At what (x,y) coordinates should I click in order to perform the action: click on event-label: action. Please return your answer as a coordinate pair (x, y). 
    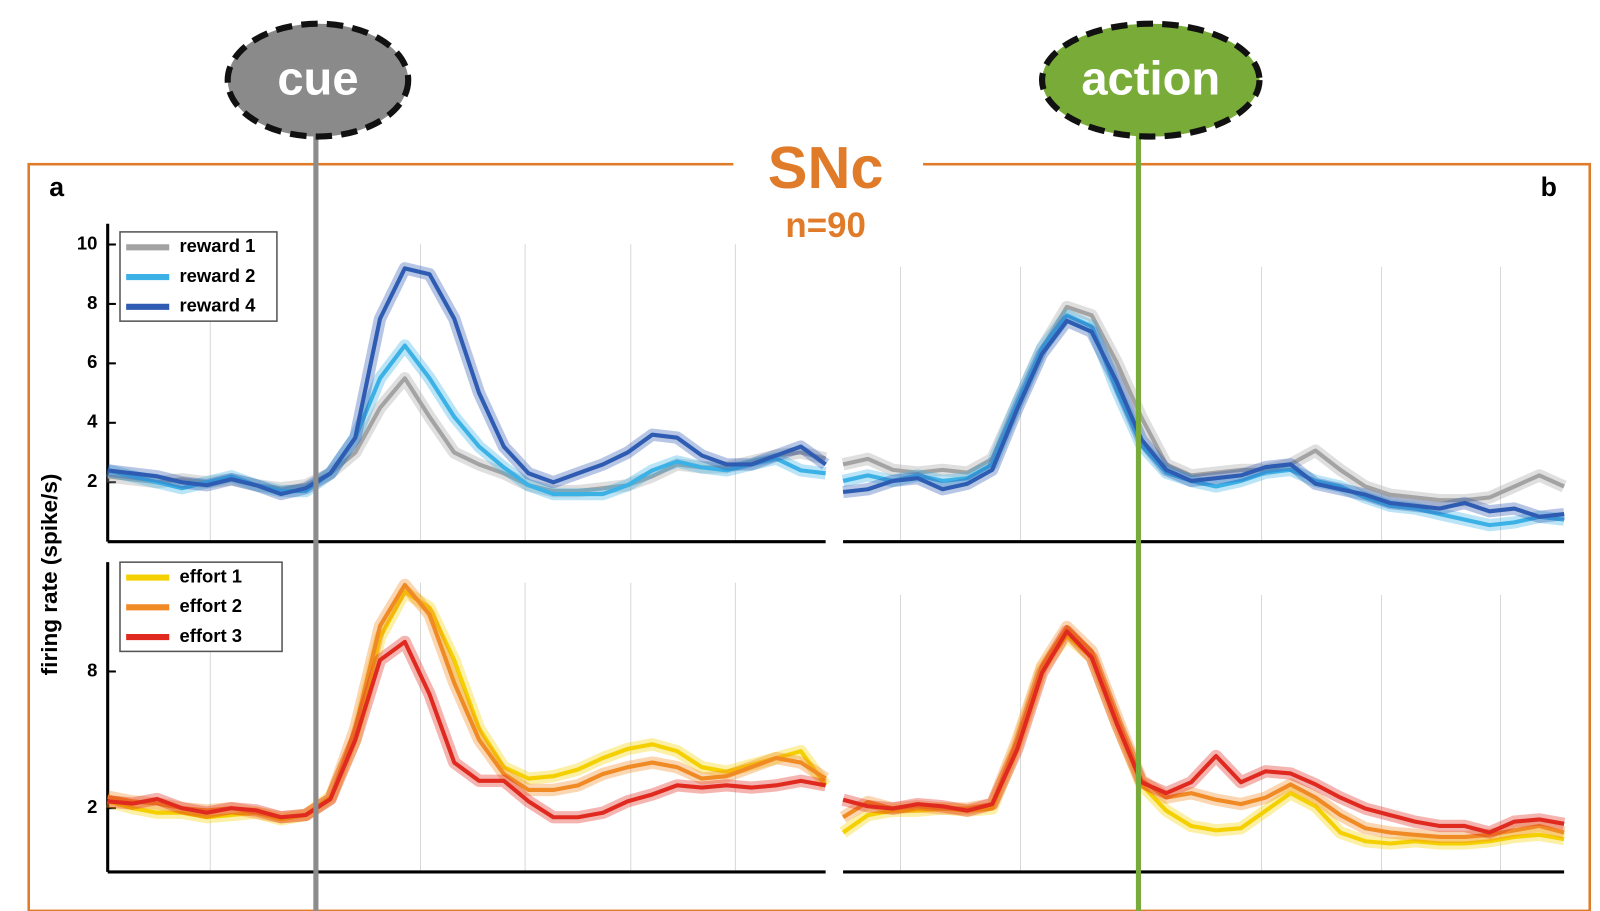
    Looking at the image, I should click on (1150, 78).